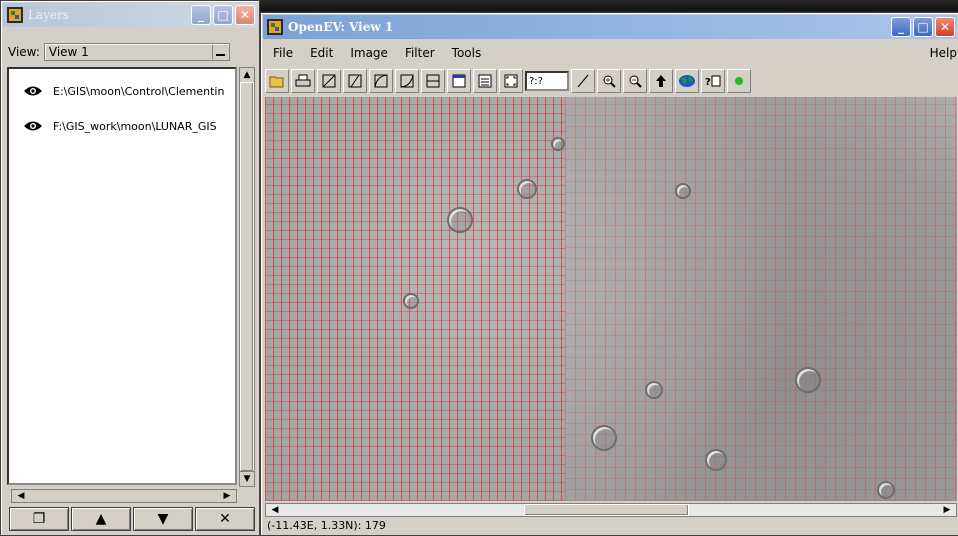 The width and height of the screenshot is (958, 536). What do you see at coordinates (355, 81) in the screenshot?
I see `enhance-log-button` at bounding box center [355, 81].